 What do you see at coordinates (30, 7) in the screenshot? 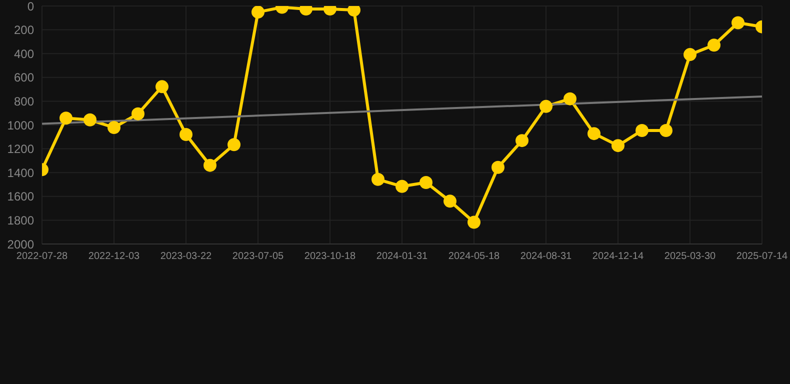
I see `y-tick-label: 0` at bounding box center [30, 7].